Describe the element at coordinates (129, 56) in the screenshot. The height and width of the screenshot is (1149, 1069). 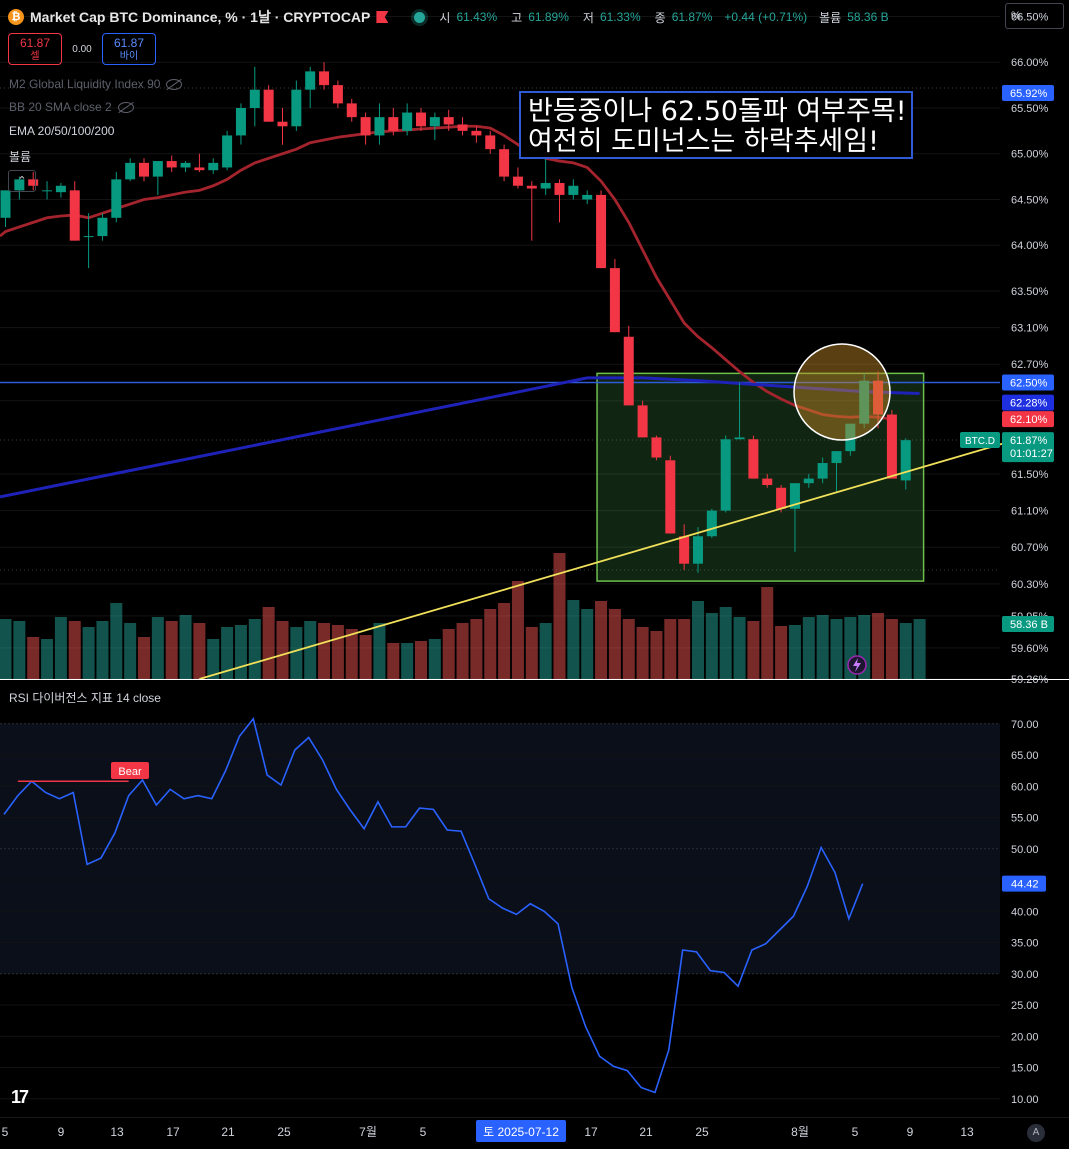
I see `buy-label: 바이` at that location.